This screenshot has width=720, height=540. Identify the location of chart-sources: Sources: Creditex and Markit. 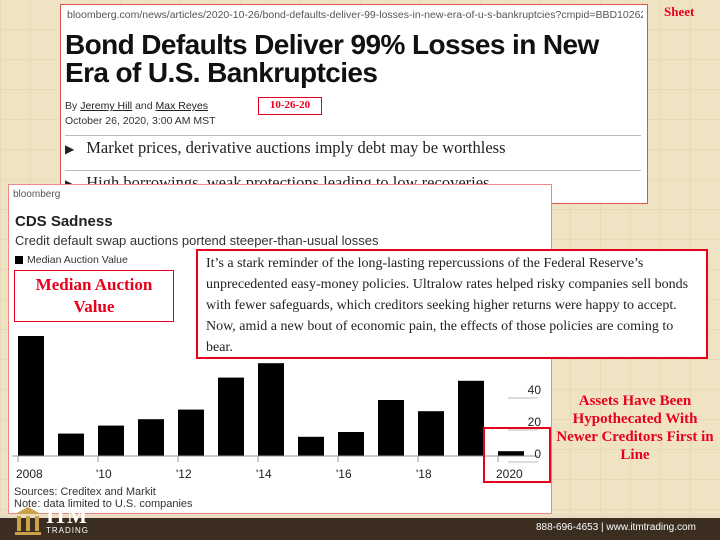
(85, 492).